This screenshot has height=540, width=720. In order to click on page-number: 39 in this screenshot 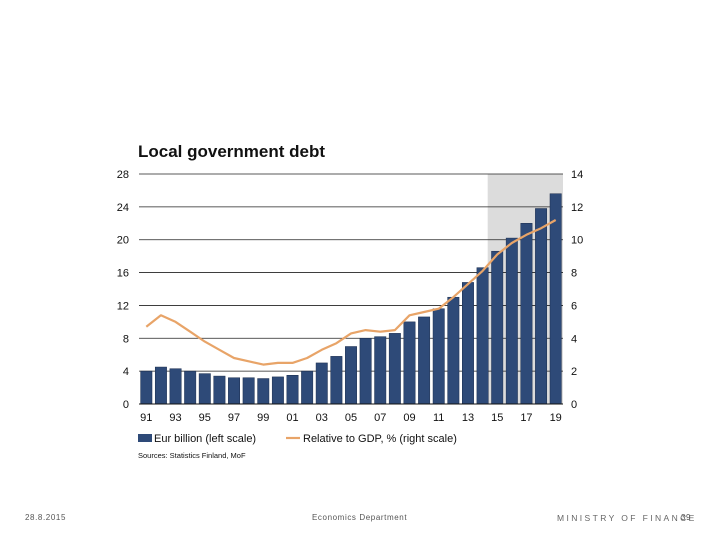, I will do `click(686, 517)`.